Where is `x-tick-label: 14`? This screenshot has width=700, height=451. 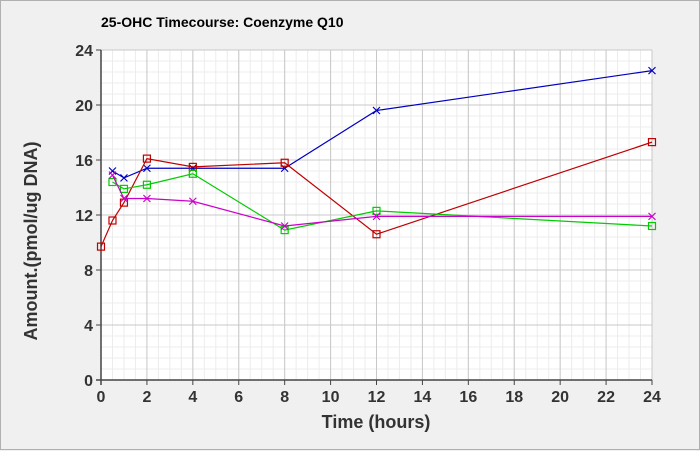
x-tick-label: 14 is located at coordinates (423, 397).